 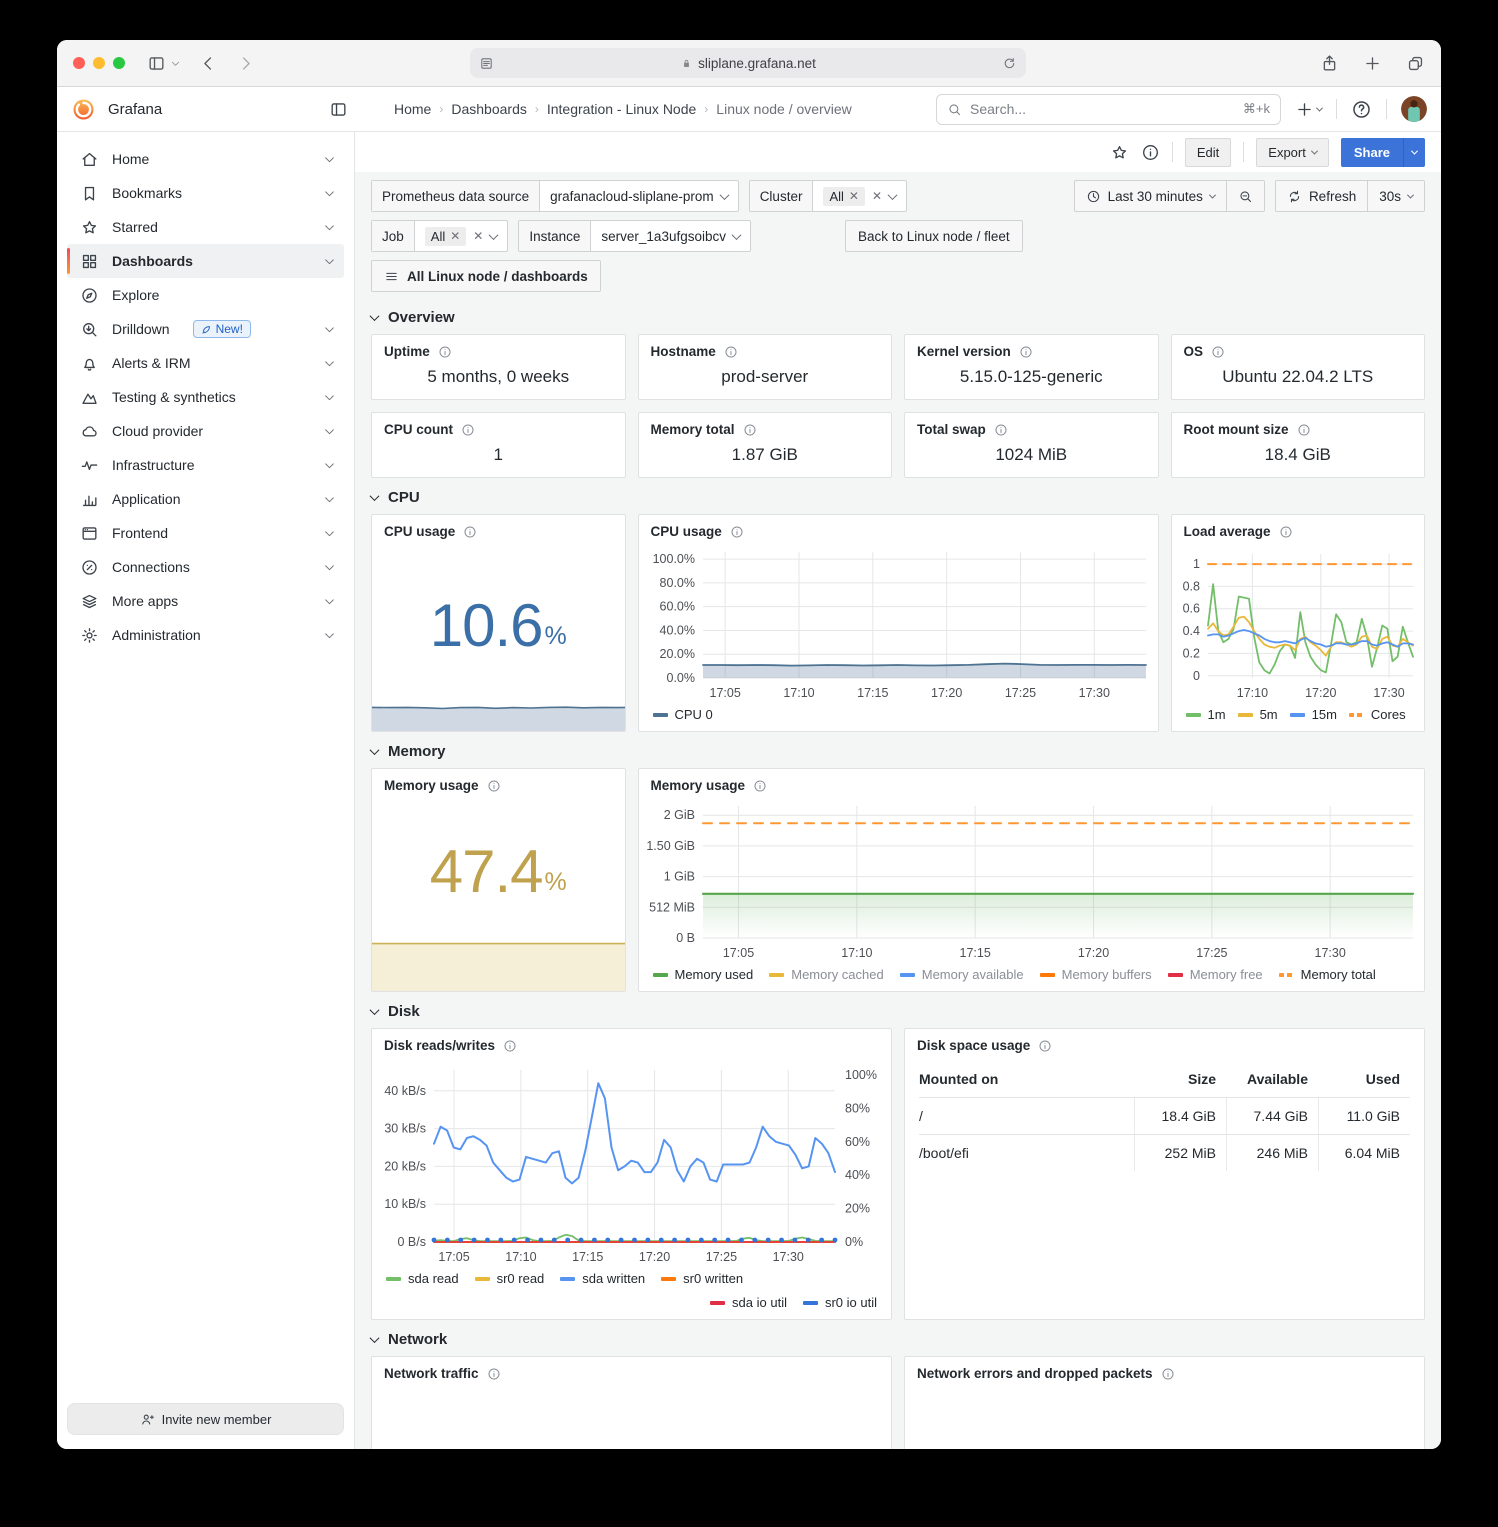 What do you see at coordinates (1297, 445) in the screenshot?
I see `stat-panel-root-mount-size: Root mount size 18.4 GiB` at bounding box center [1297, 445].